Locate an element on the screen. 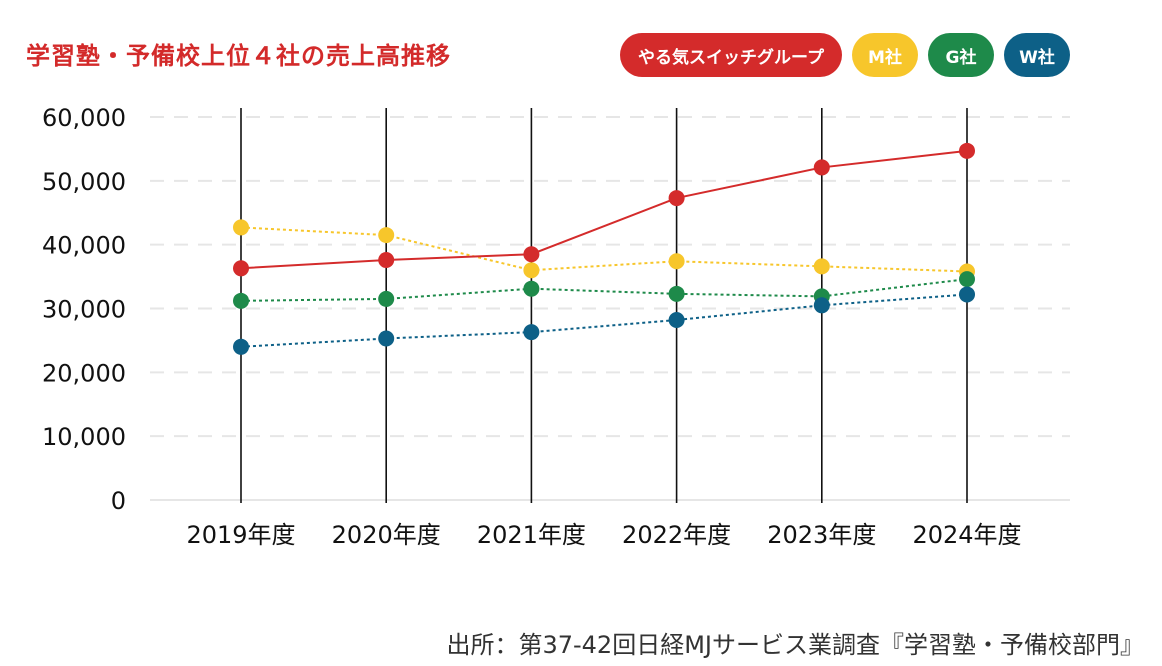  legend-label-w: W社 is located at coordinates (1037, 57).